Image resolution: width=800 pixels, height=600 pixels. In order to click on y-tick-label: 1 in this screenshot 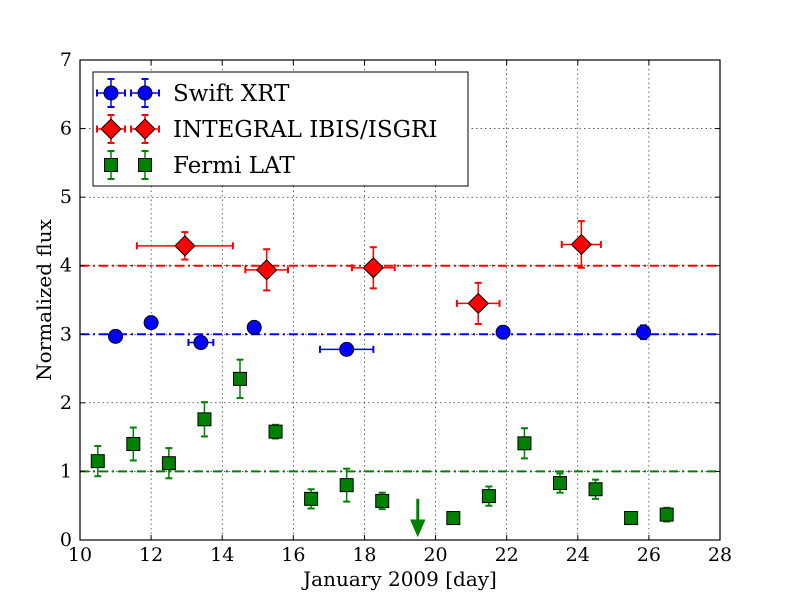, I will do `click(66, 471)`.